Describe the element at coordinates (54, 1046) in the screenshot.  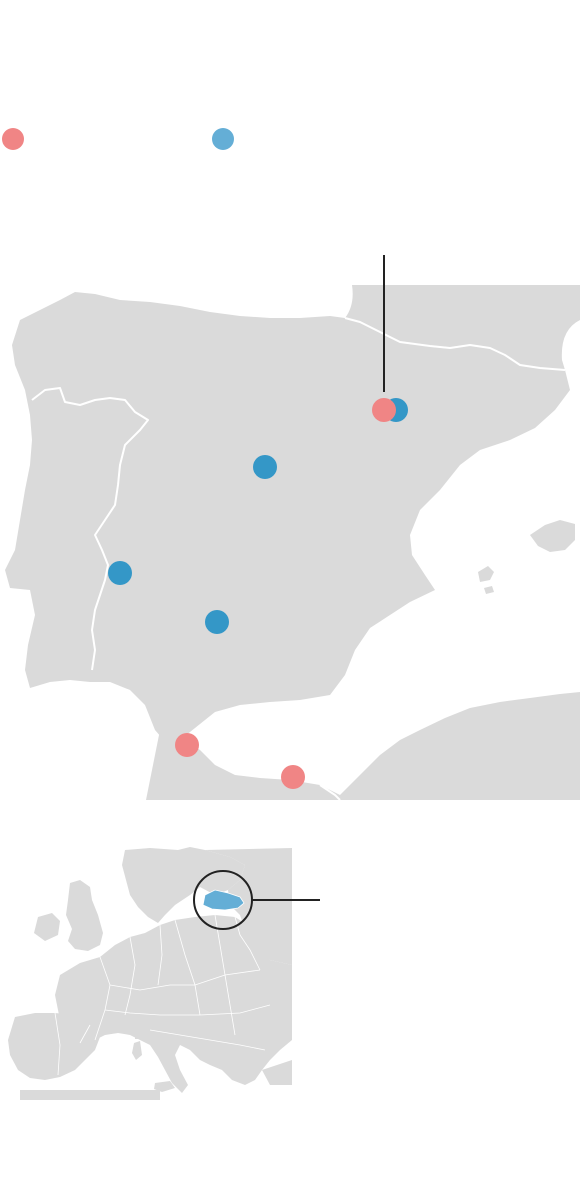
I see `iberia-inset-landmass` at that location.